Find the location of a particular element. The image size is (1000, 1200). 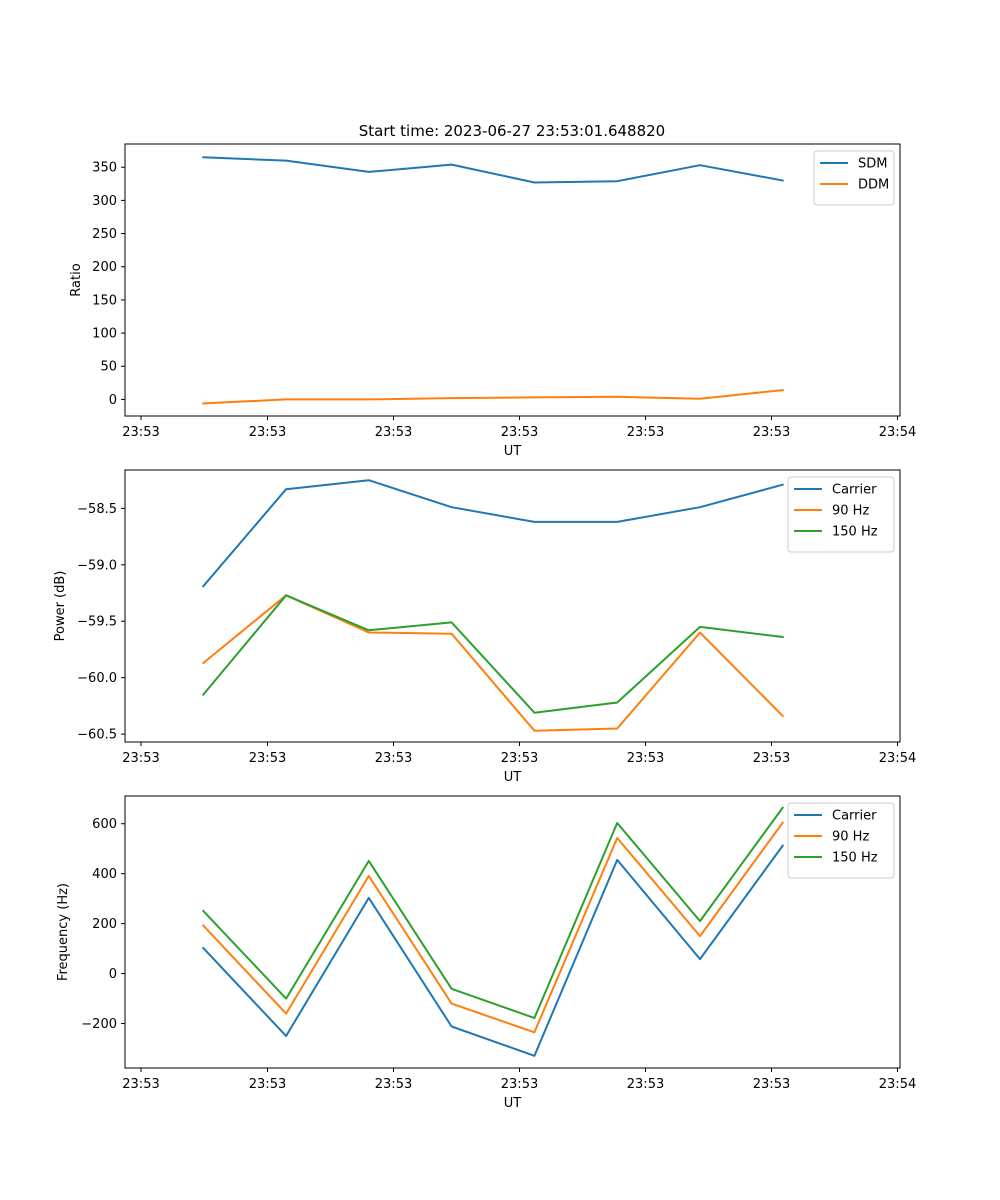

y-tick-label: −58.5 is located at coordinates (97, 509).